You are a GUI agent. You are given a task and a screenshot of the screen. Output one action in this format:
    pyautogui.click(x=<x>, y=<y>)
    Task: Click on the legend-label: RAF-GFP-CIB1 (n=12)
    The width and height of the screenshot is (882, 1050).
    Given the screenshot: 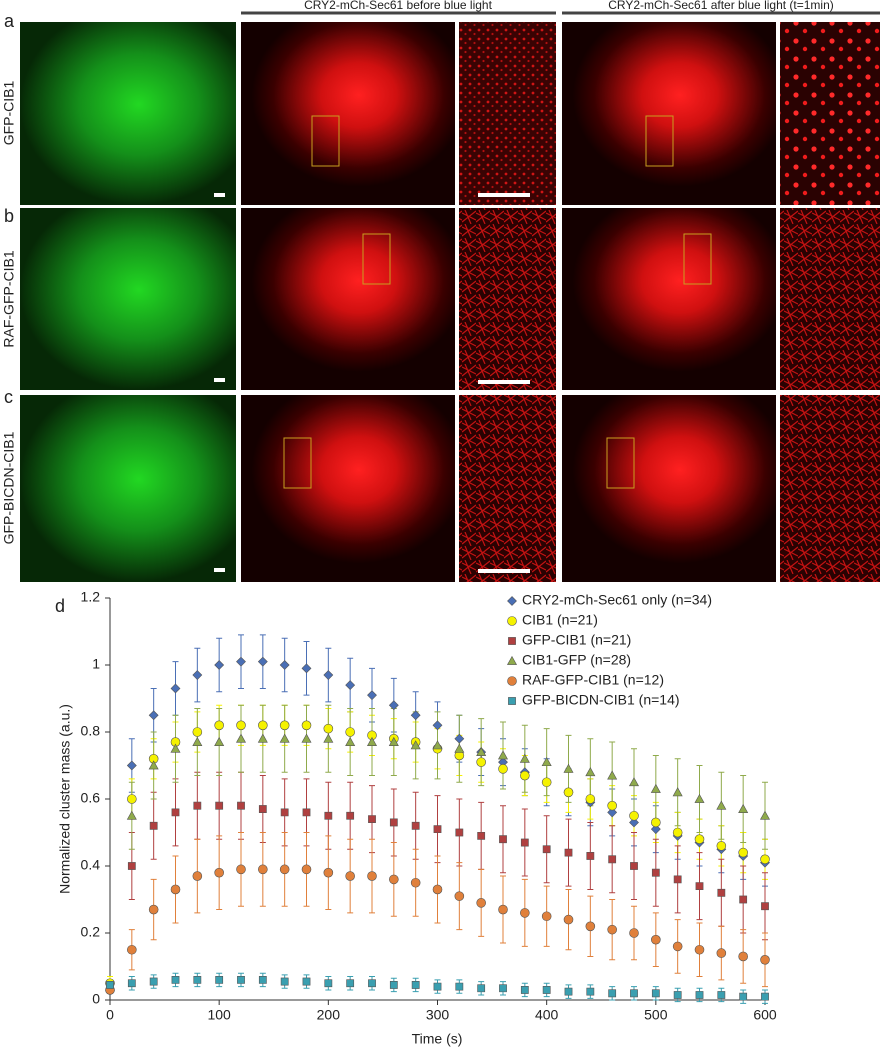 What is the action you would take?
    pyautogui.click(x=593, y=680)
    